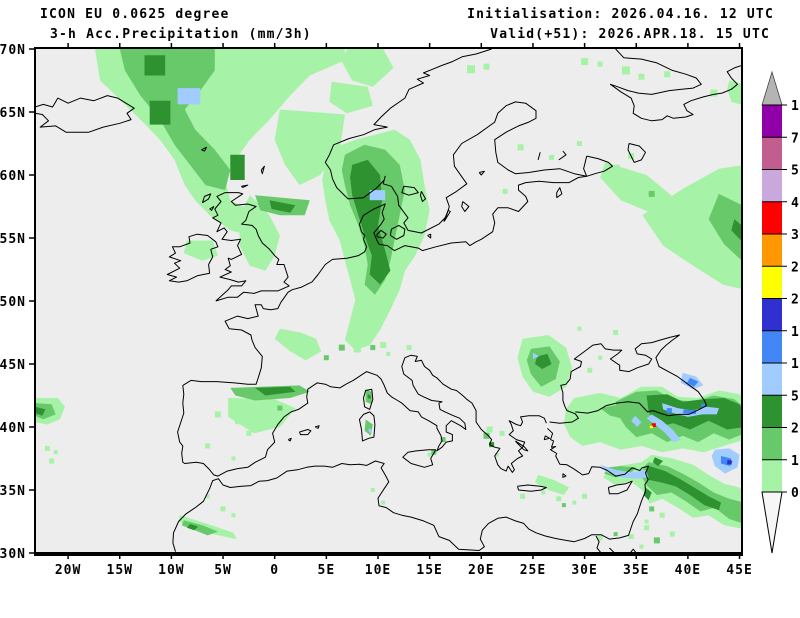 This screenshot has width=800, height=618. What do you see at coordinates (562, 155) in the screenshot?
I see `coastline-lake-saimaa` at bounding box center [562, 155].